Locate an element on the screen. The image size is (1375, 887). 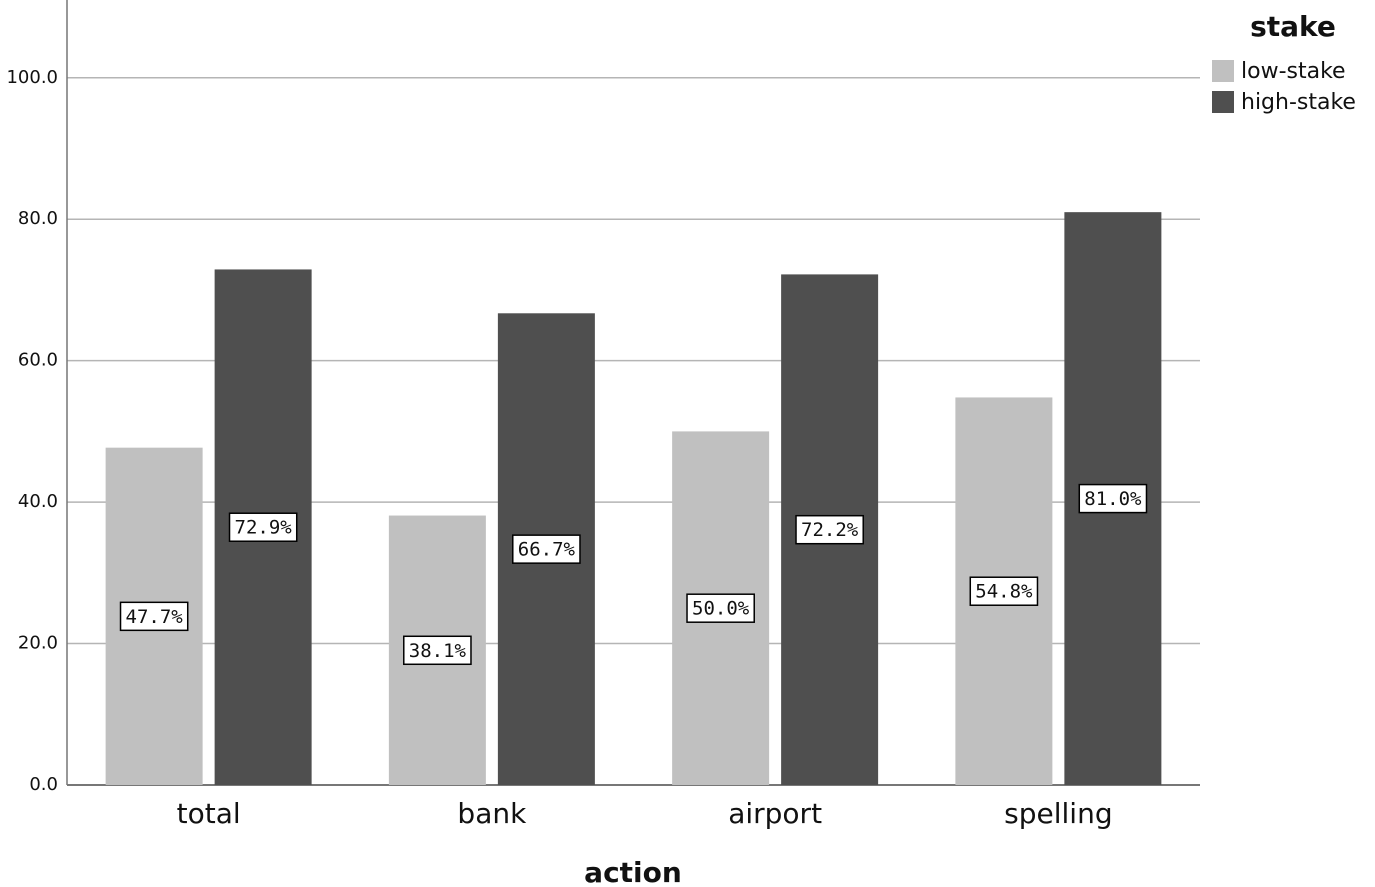
value-label: 38.1% is located at coordinates (438, 651).